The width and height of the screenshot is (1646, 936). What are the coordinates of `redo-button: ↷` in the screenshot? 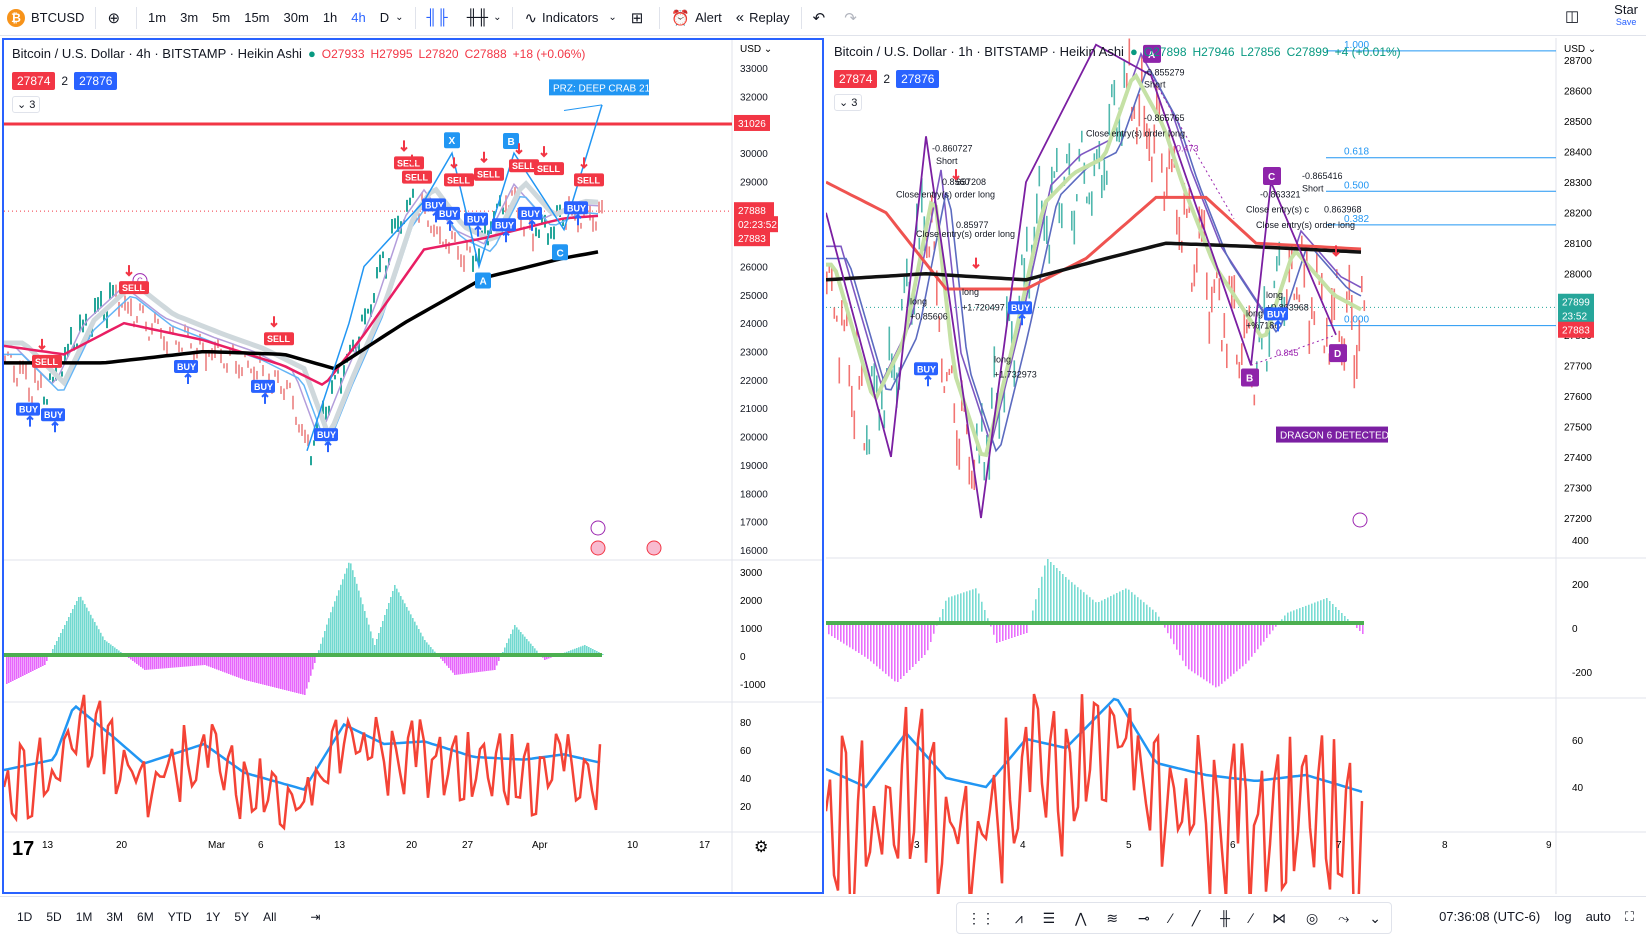 It's located at (853, 17).